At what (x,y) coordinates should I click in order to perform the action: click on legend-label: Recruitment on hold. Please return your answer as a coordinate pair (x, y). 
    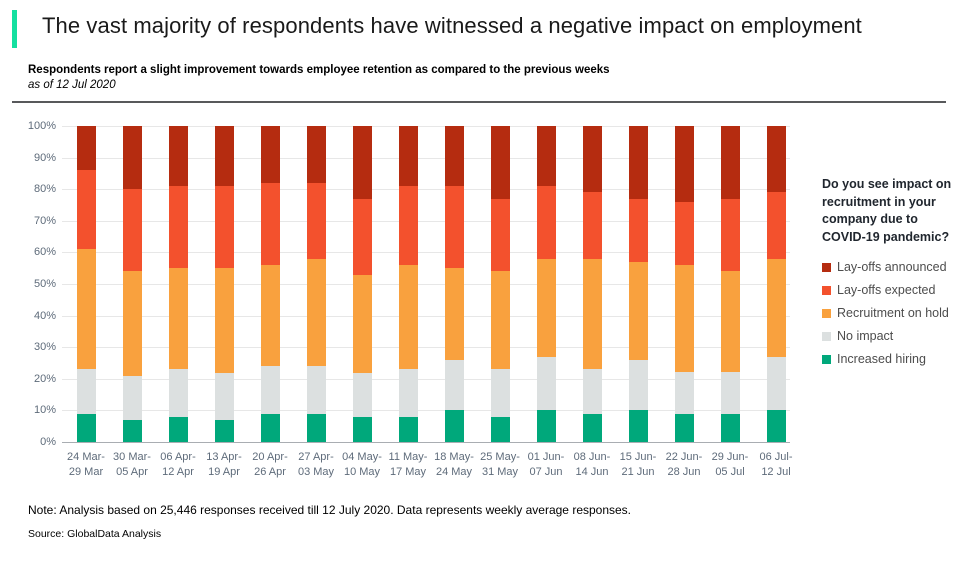
    Looking at the image, I should click on (893, 313).